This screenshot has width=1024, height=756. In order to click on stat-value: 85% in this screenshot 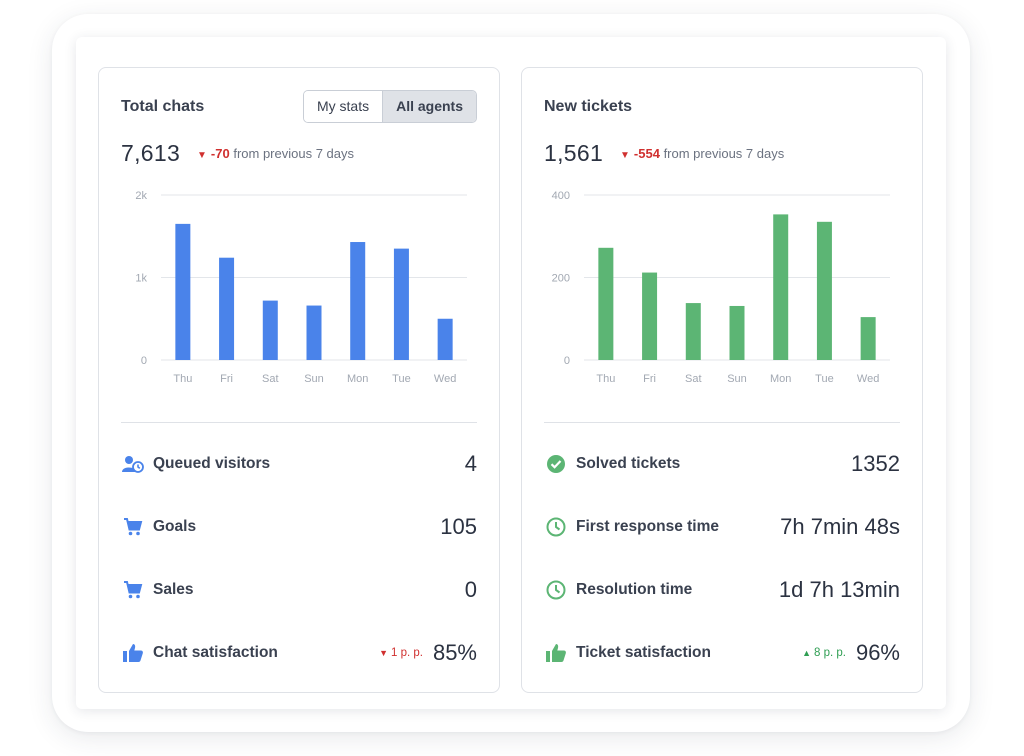, I will do `click(454, 652)`.